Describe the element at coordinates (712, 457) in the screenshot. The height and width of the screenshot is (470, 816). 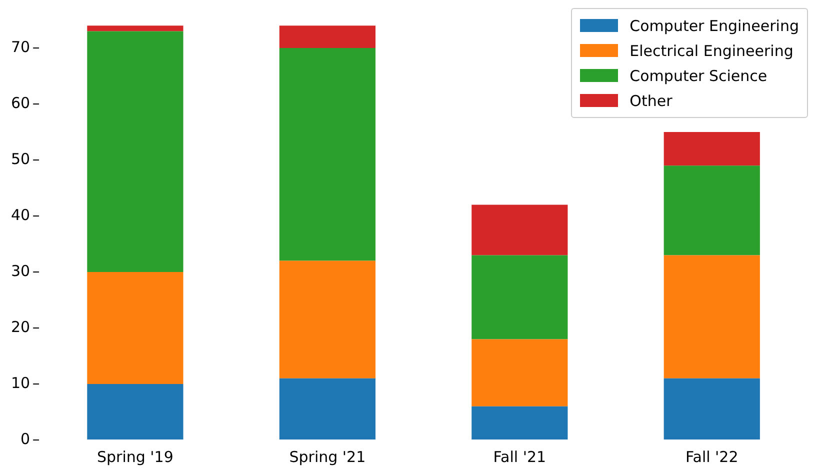
I see `x-tick-label: Fall '22` at that location.